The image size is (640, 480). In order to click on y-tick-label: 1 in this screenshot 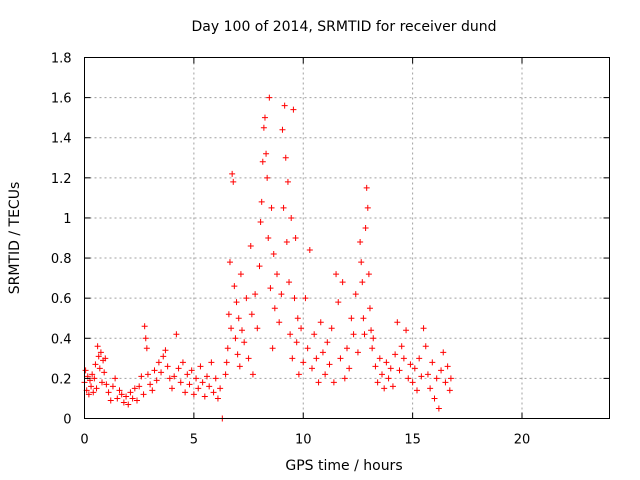, I will do `click(67, 219)`.